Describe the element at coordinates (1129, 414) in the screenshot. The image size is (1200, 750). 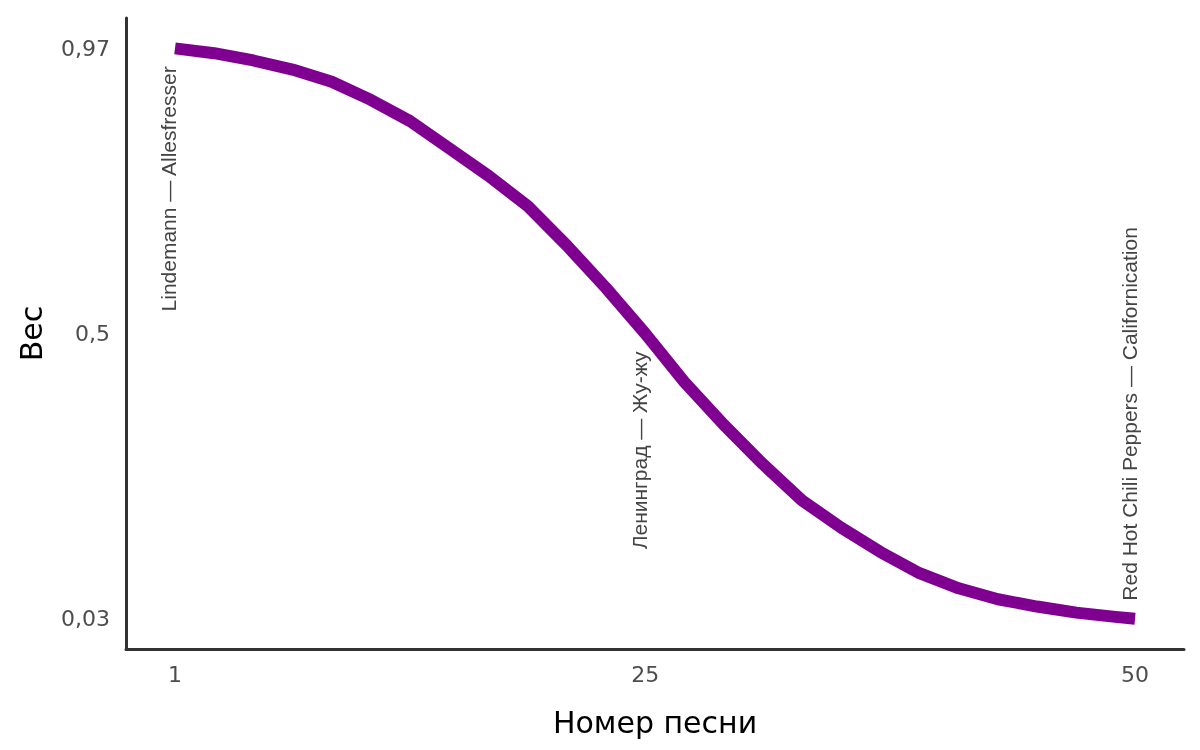
I see `annotation: Red Hot Chili Peppers — Californication` at that location.